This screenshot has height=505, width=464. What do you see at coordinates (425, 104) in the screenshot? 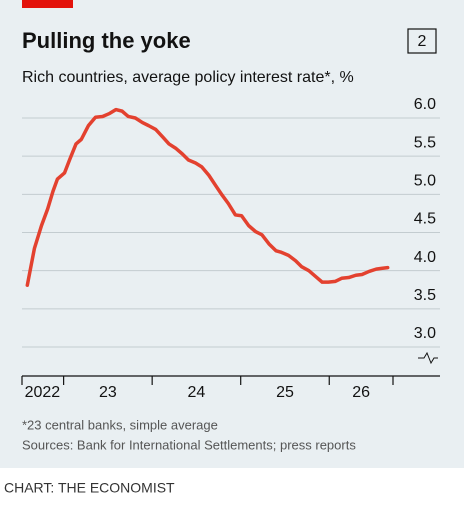
I see `y-tick-label: 6.0` at bounding box center [425, 104].